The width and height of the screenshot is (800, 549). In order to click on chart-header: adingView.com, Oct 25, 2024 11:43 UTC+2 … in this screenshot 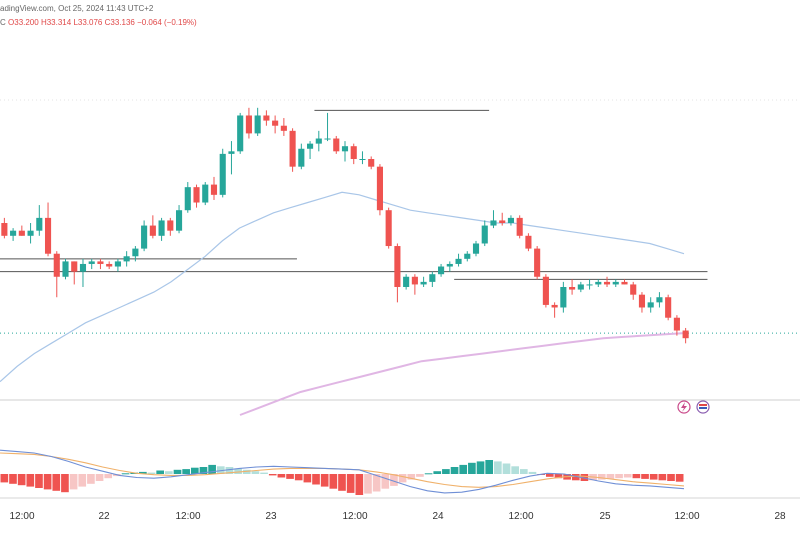, I will do `click(400, 18)`.